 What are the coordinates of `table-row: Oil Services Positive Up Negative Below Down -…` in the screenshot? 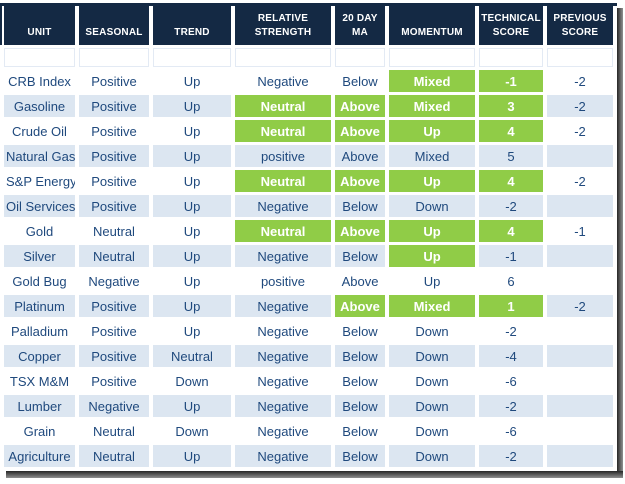 It's located at (308, 206).